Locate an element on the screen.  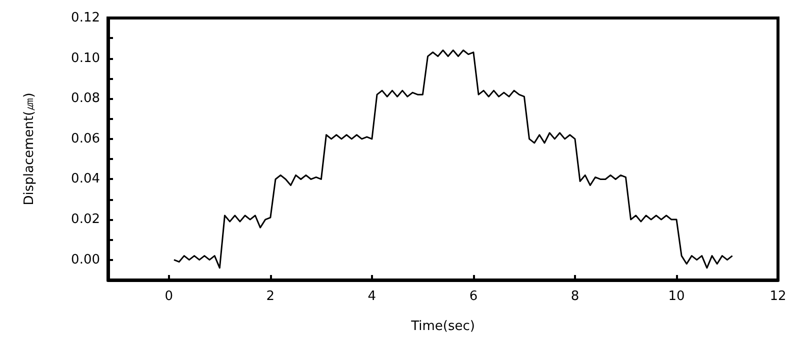
x-tick-label: 6 is located at coordinates (473, 296).